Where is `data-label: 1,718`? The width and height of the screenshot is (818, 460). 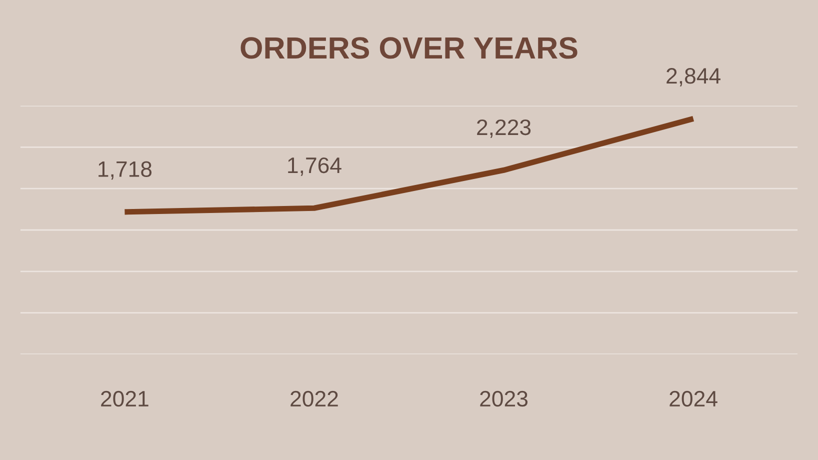 data-label: 1,718 is located at coordinates (125, 170).